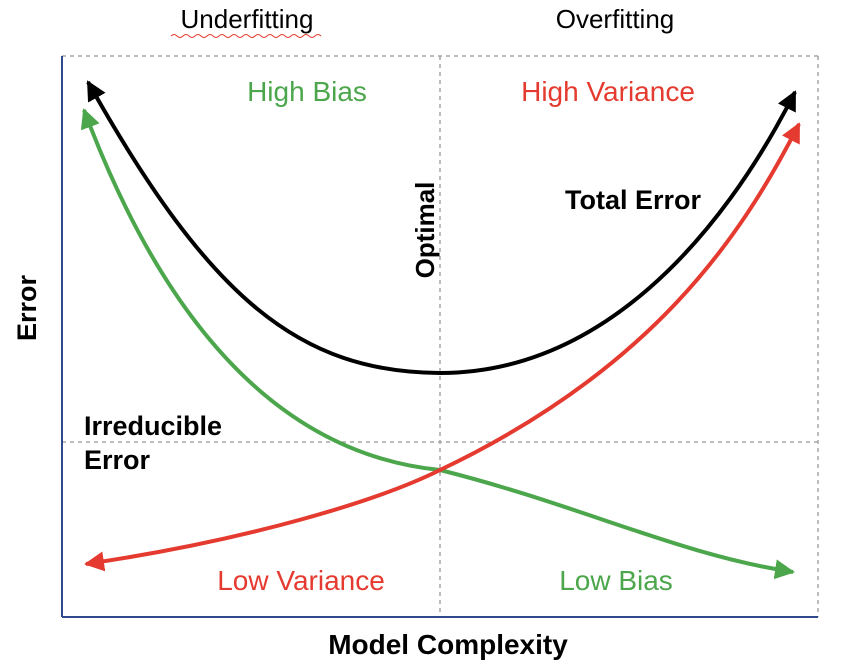 The image size is (844, 672). Describe the element at coordinates (117, 460) in the screenshot. I see `irreducible-error-label-line2: Error` at that location.